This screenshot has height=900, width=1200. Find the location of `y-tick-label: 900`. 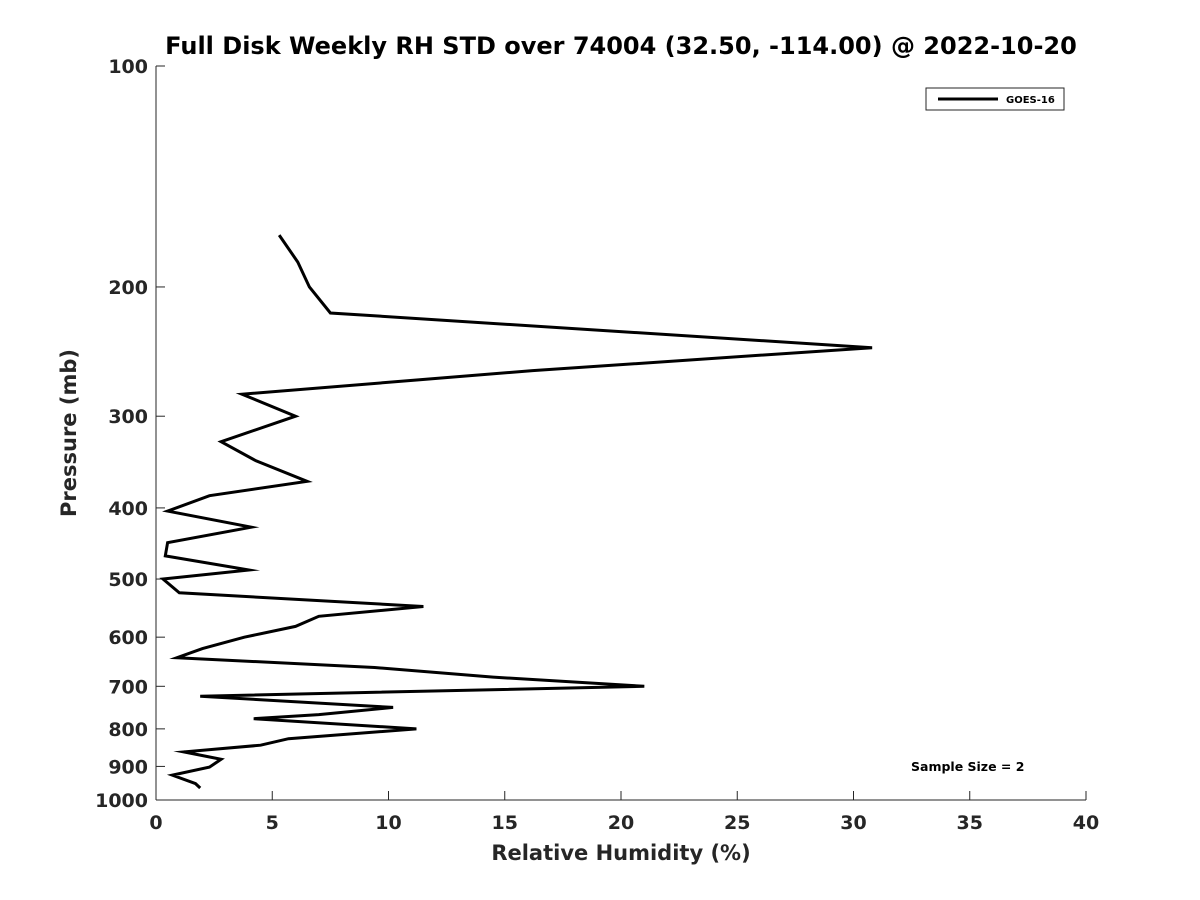

y-tick-label: 900 is located at coordinates (128, 767).